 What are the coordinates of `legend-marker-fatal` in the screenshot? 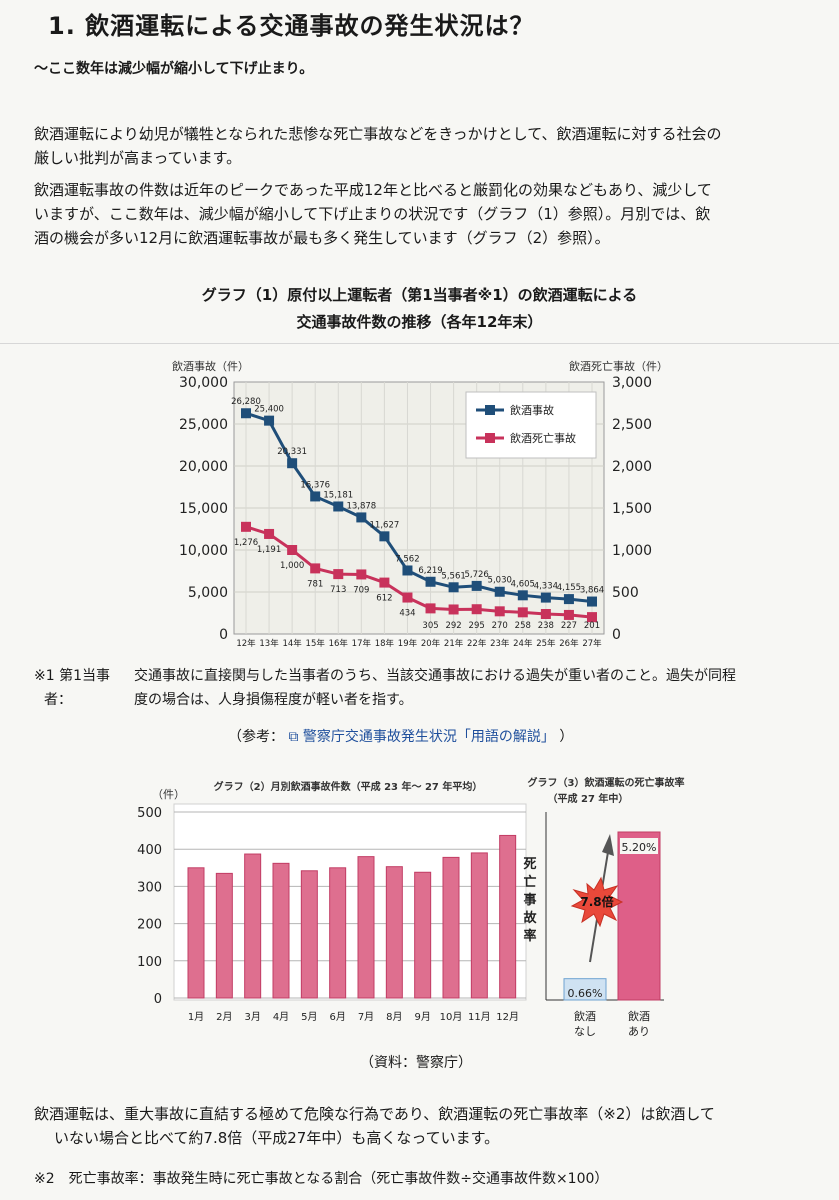 It's located at (490, 438).